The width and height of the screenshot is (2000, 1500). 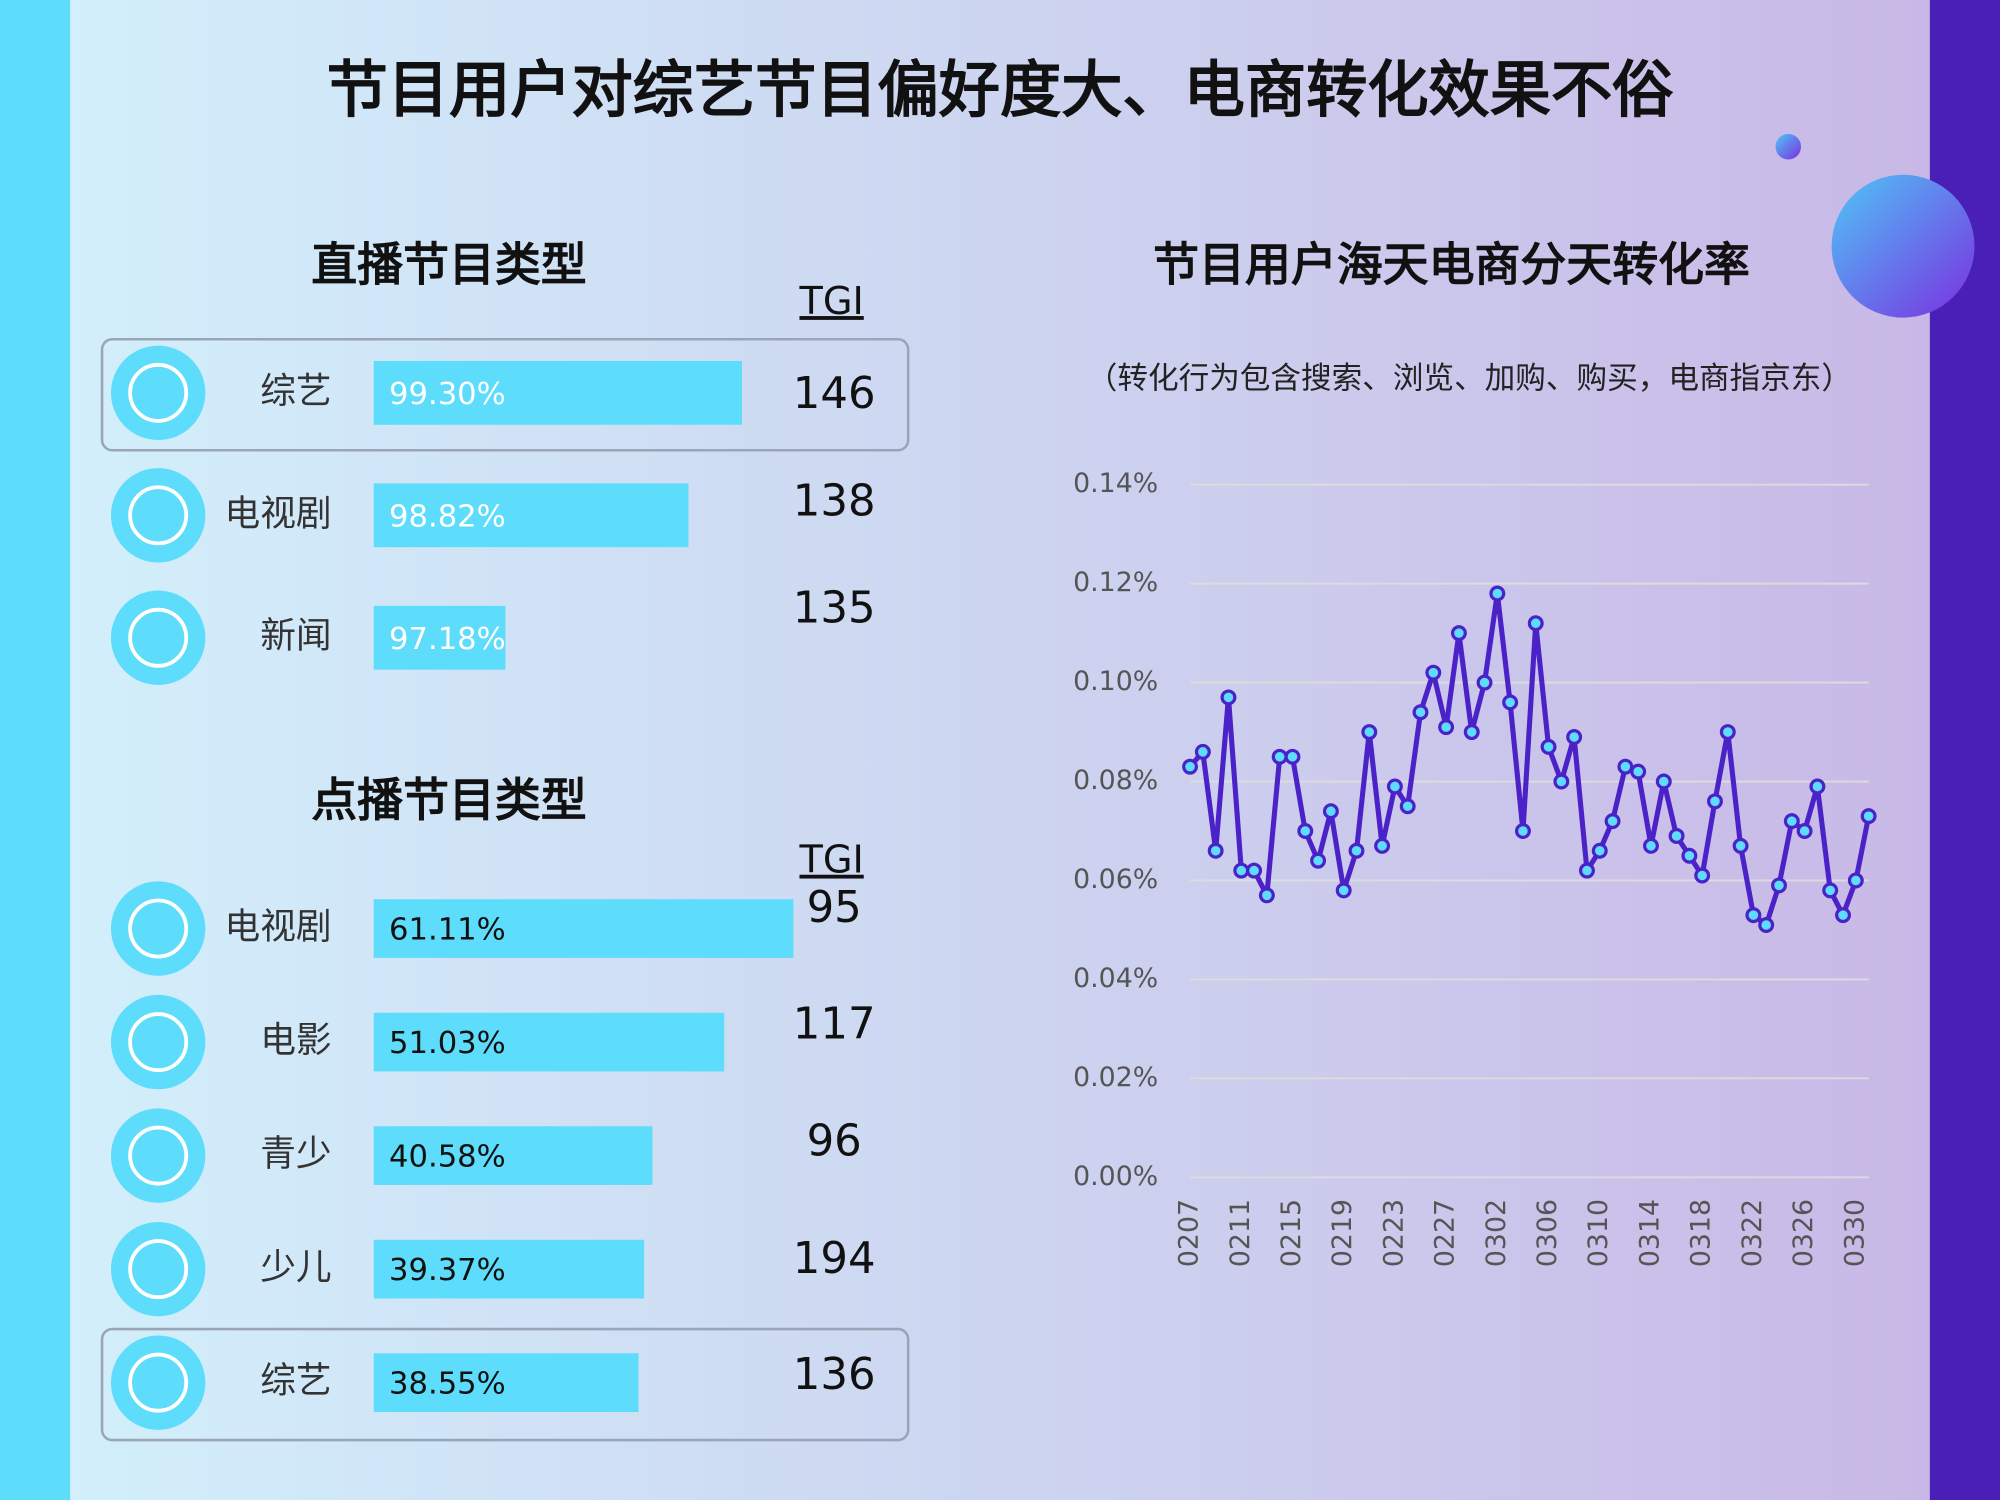 I want to click on x-tick-label: 0302, so click(x=1496, y=1233).